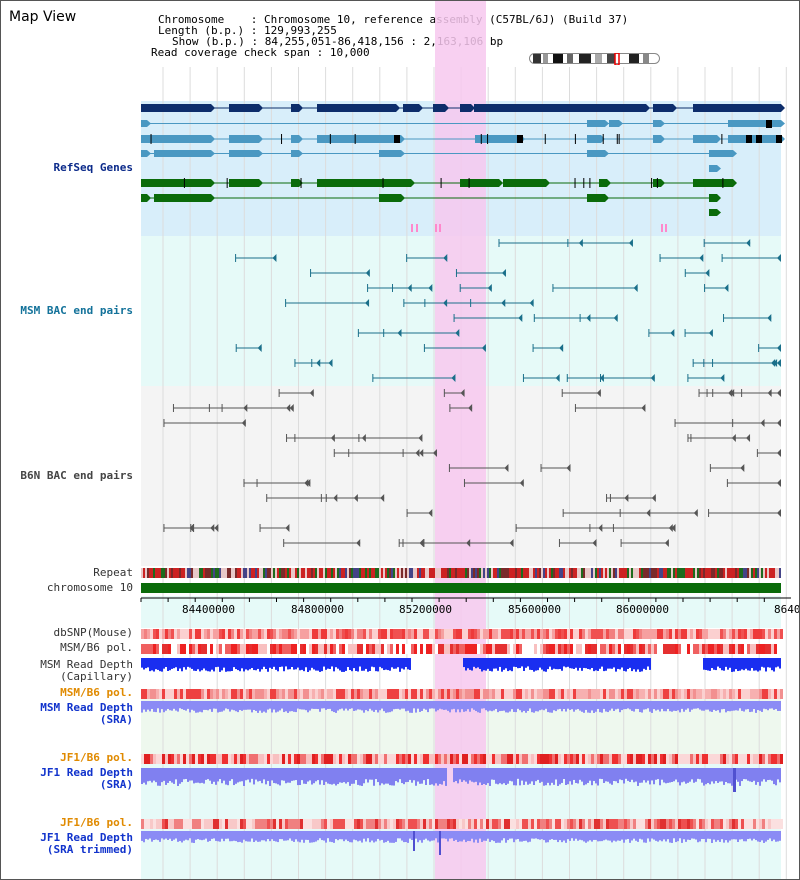 This screenshot has height=880, width=800. What do you see at coordinates (76, 475) in the screenshot?
I see `track-label-b6n-bac: B6N BAC end pairs` at bounding box center [76, 475].